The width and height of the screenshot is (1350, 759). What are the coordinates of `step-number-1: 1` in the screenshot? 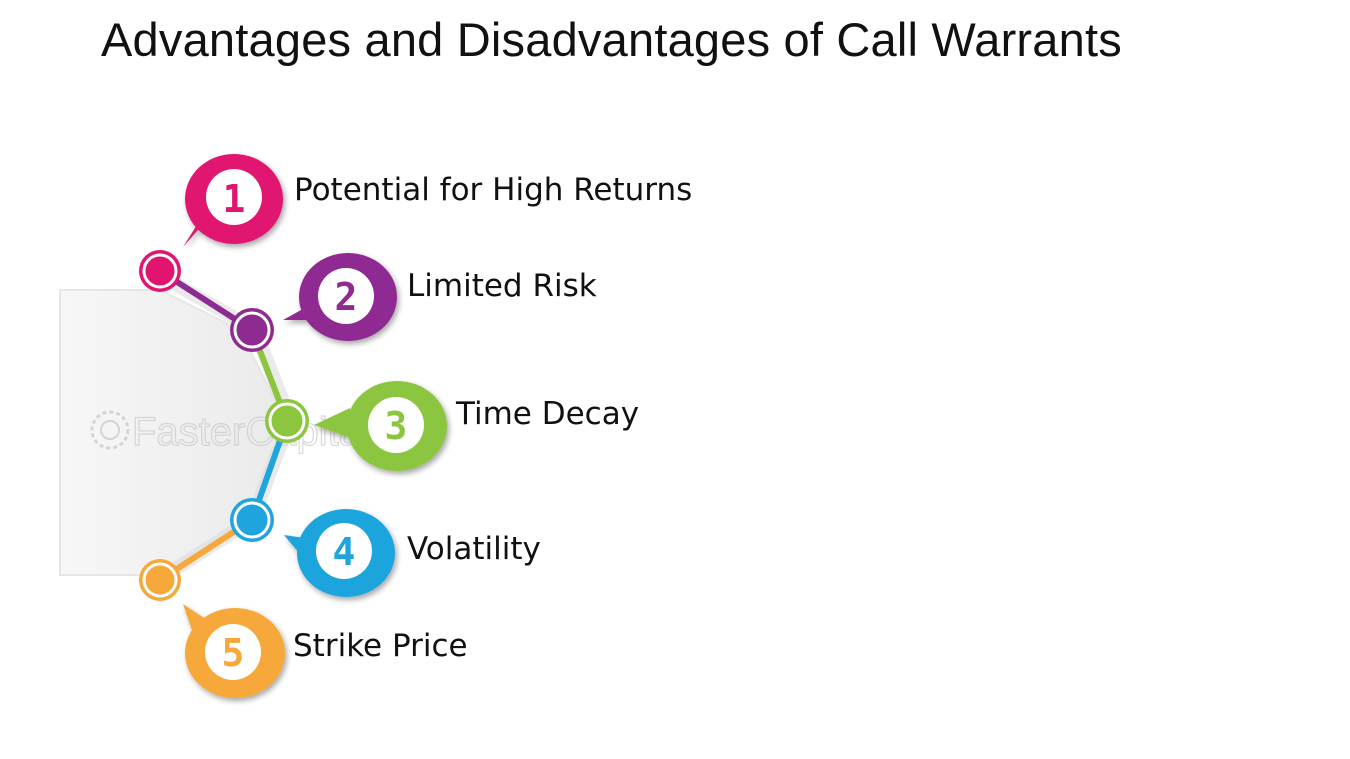 It's located at (234, 199).